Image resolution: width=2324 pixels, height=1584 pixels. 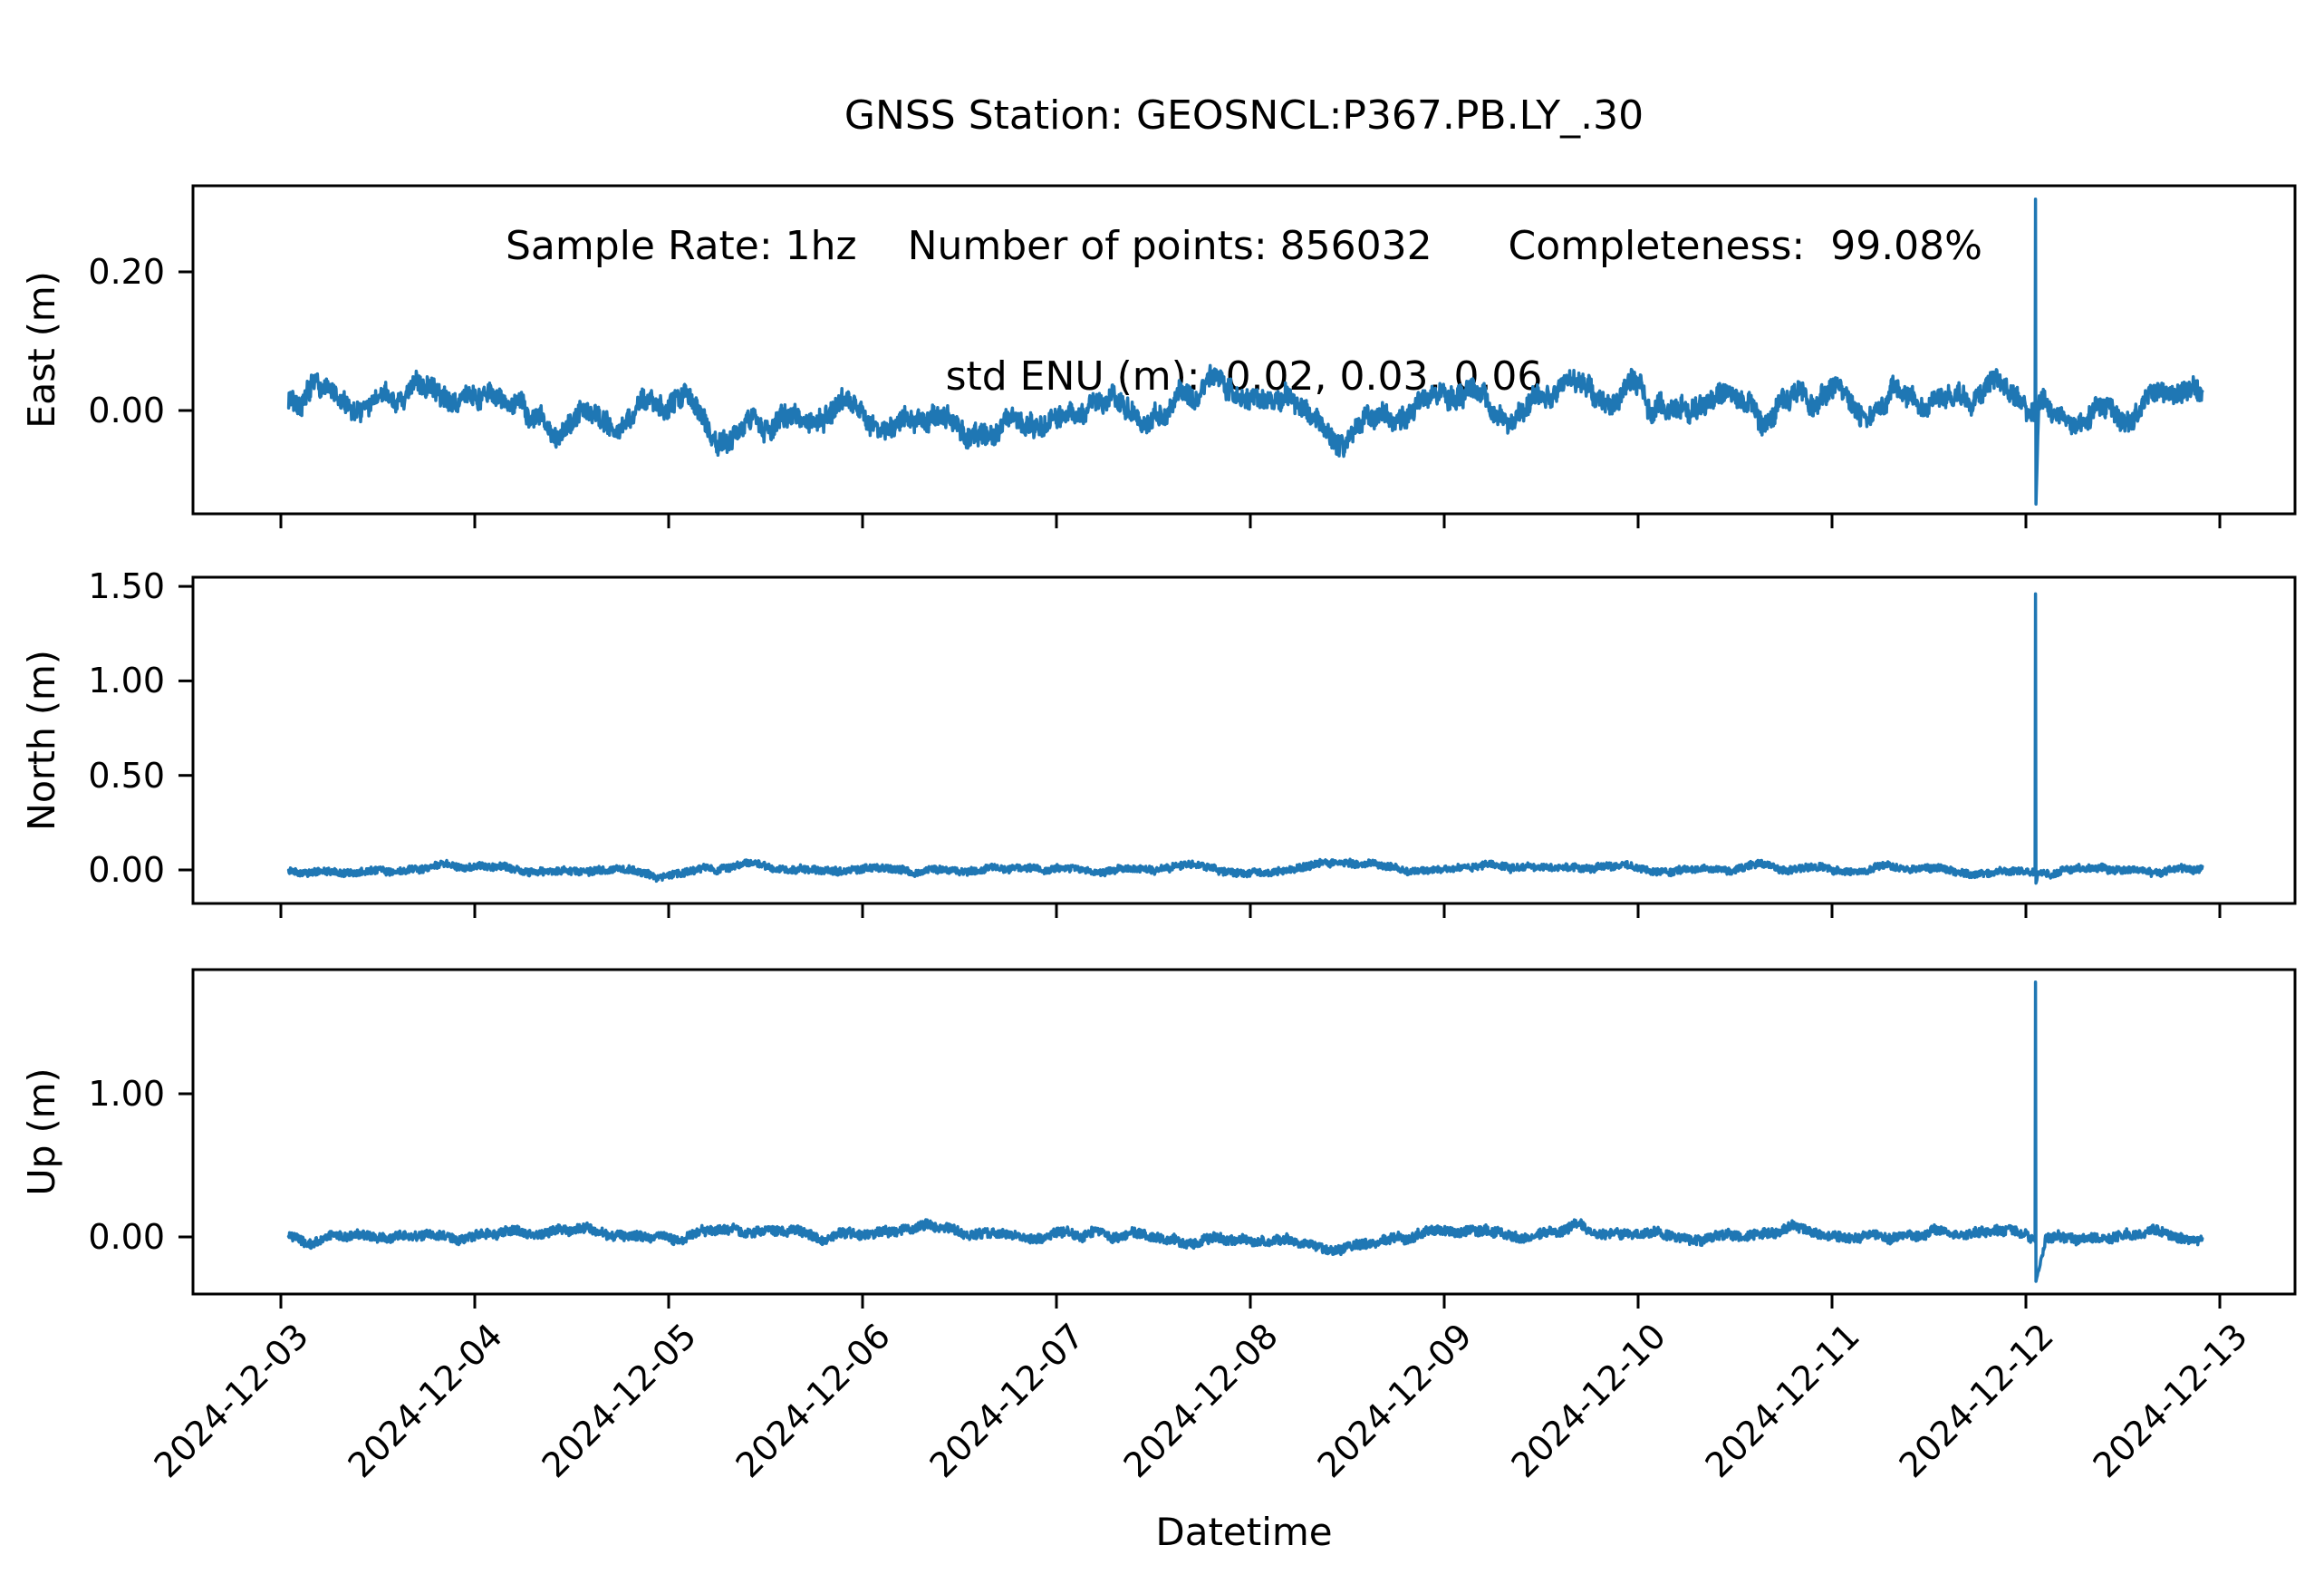 What do you see at coordinates (126, 272) in the screenshot?
I see `east-ytick-label: 0.20` at bounding box center [126, 272].